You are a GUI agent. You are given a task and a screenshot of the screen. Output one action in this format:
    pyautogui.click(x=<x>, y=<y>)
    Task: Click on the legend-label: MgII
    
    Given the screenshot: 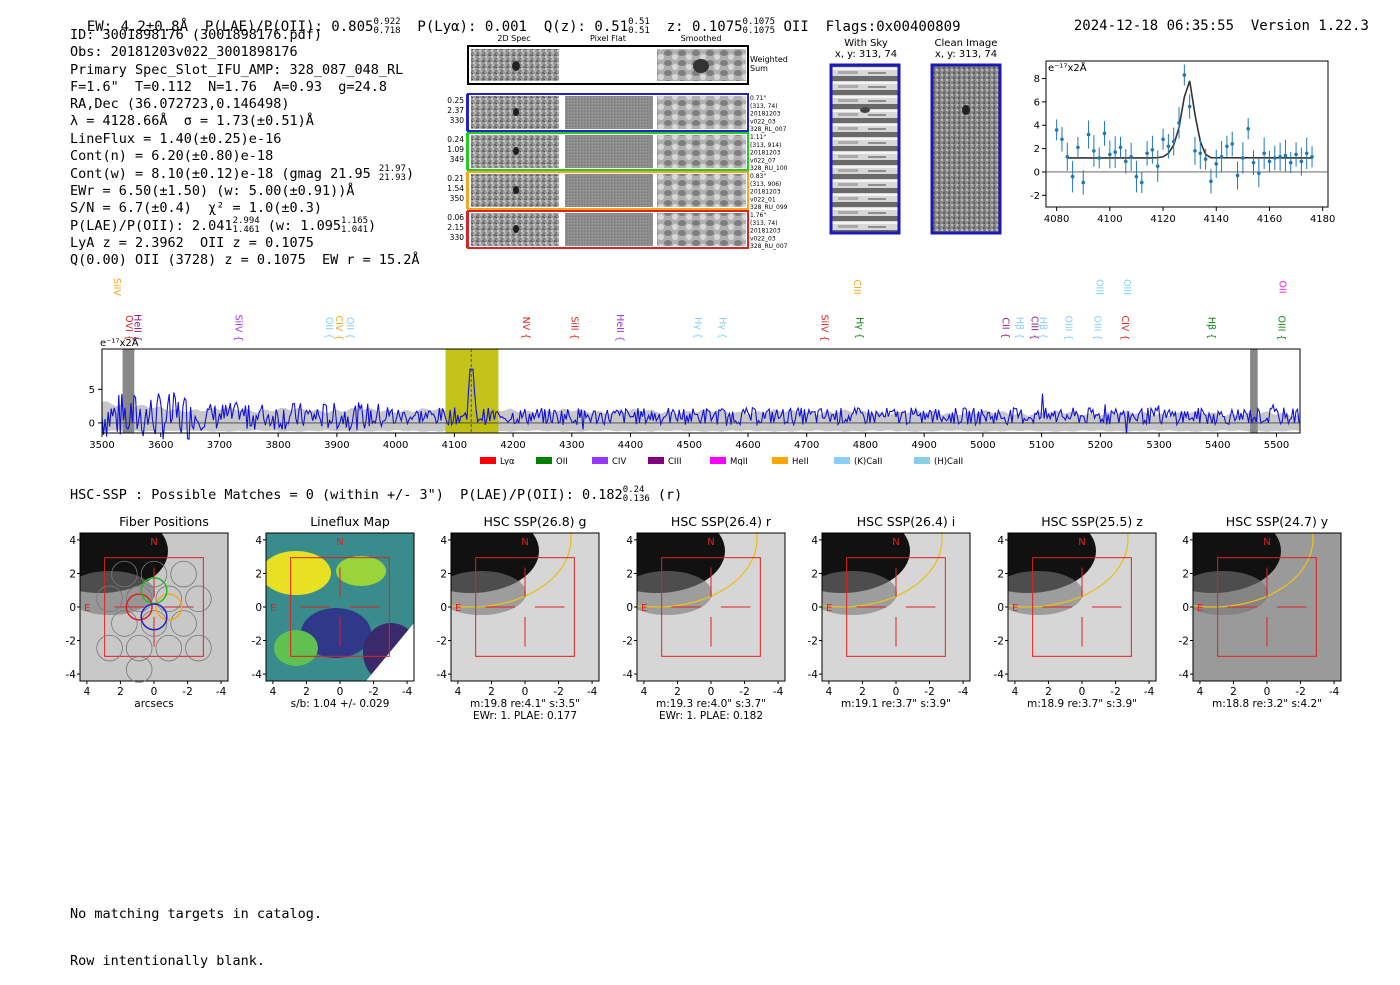 What is the action you would take?
    pyautogui.click(x=739, y=461)
    